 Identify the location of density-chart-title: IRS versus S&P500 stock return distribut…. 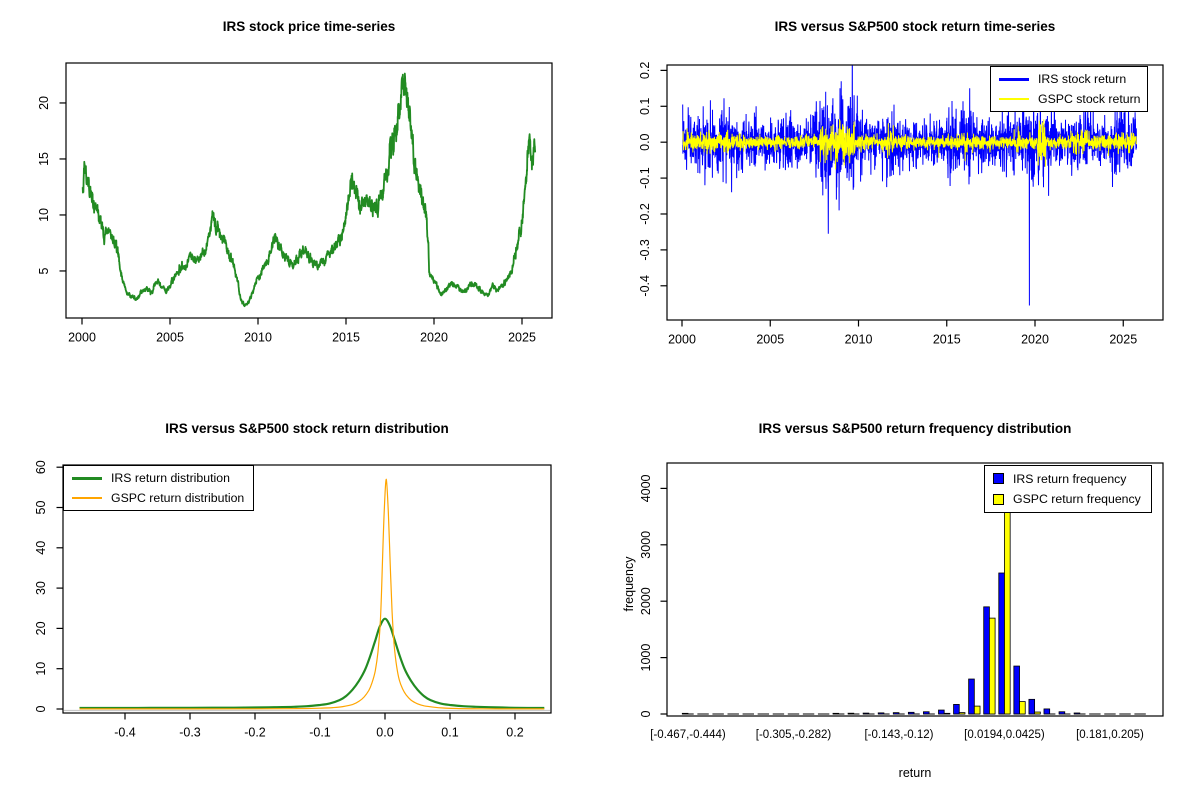
(307, 428).